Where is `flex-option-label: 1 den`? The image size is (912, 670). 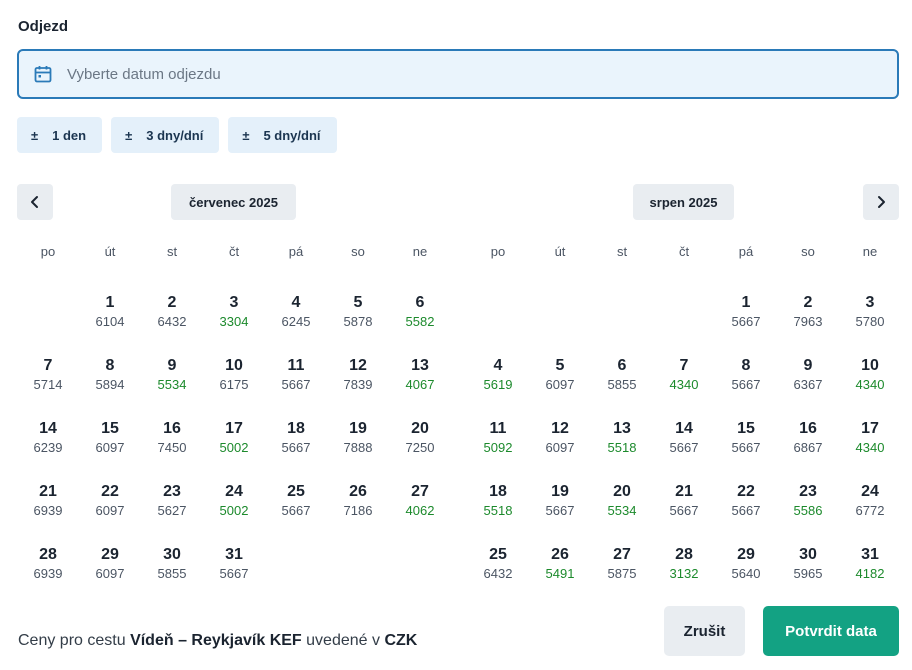 flex-option-label: 1 den is located at coordinates (69, 135).